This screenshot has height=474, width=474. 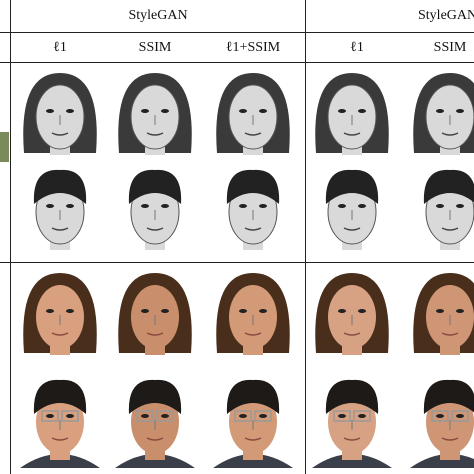 I want to click on cropped-image, so click(x=4, y=147).